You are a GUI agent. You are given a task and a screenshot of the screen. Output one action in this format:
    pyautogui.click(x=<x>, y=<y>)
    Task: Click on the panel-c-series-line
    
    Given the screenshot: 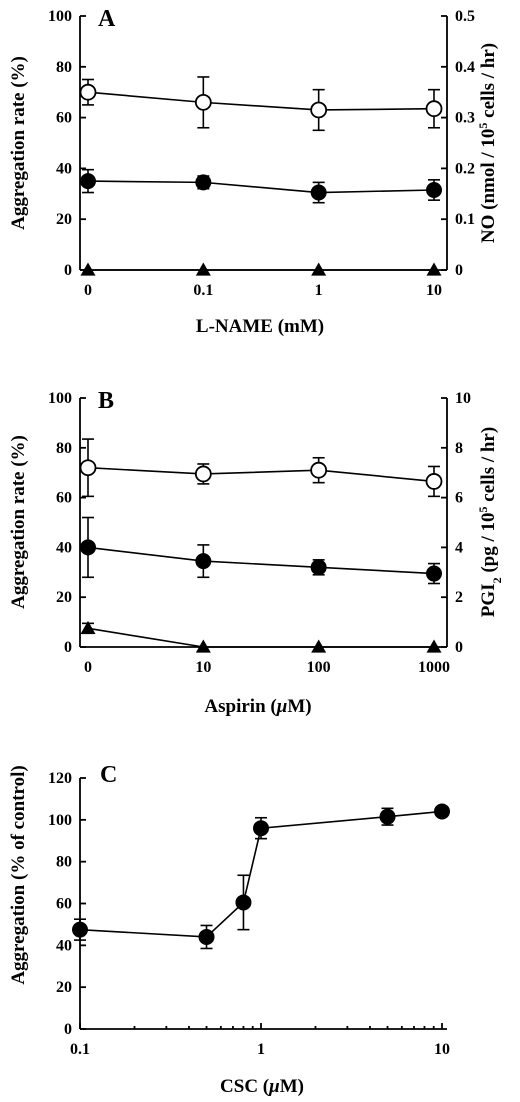 What is the action you would take?
    pyautogui.click(x=261, y=874)
    